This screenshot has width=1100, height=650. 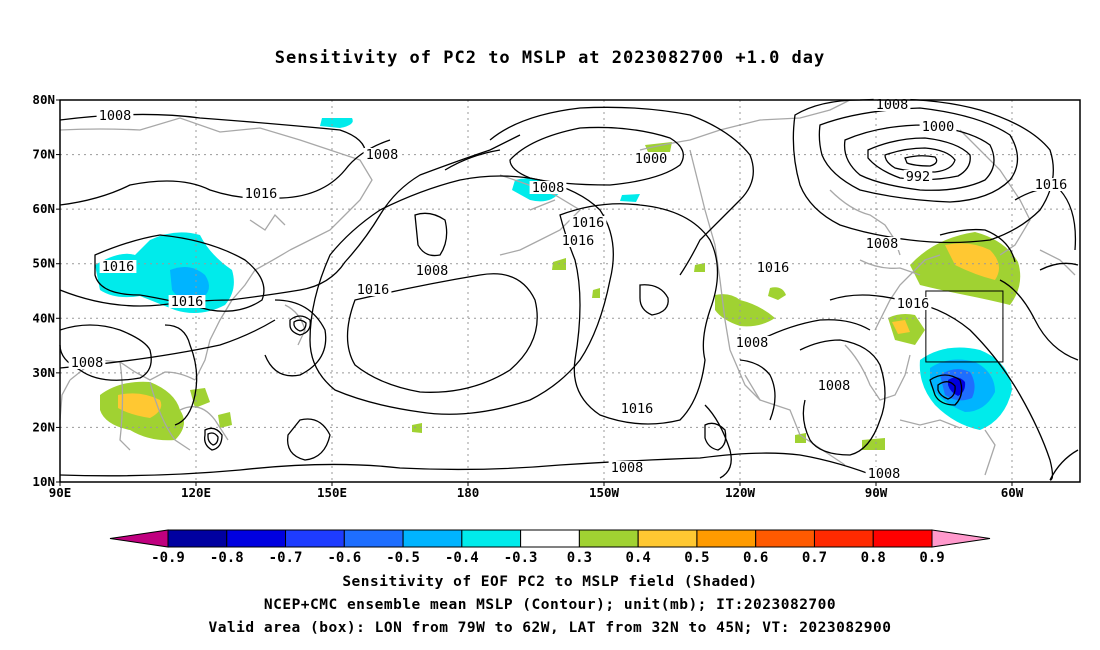 I want to click on colorbar-label: 0.4, so click(x=638, y=558).